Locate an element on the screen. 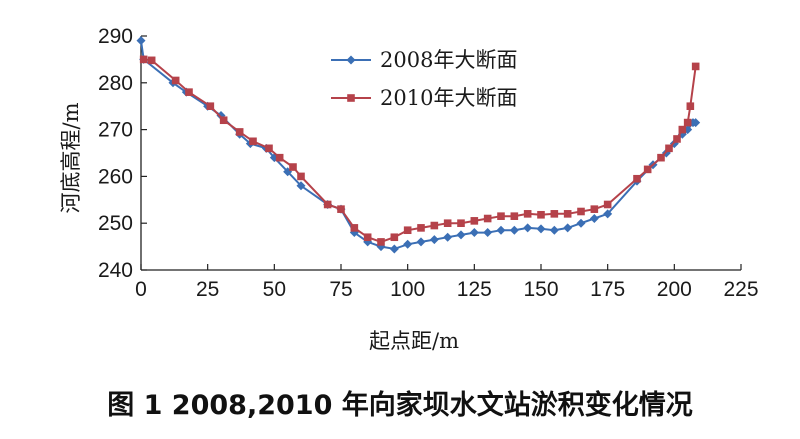  legend: 2008年大断面 2010年大断面 is located at coordinates (424, 79).